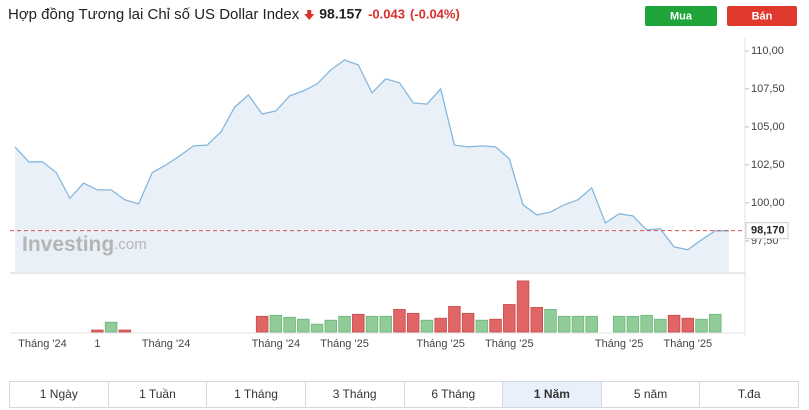 The width and height of the screenshot is (809, 410). I want to click on range-tab: T.đa, so click(749, 394).